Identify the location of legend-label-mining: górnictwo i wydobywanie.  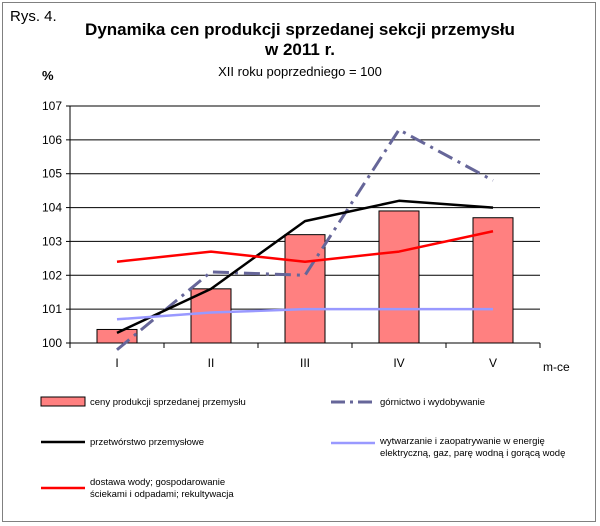
(433, 402).